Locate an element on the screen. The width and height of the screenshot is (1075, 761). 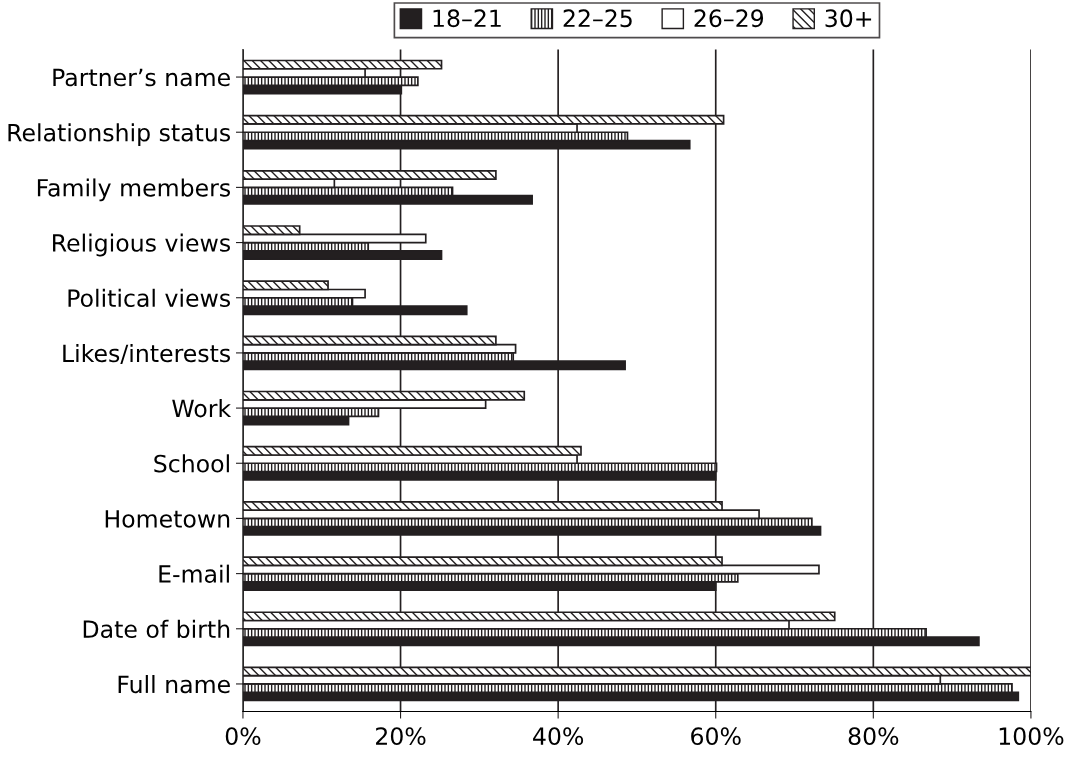
y-tick-label: Religious views is located at coordinates (141, 245).